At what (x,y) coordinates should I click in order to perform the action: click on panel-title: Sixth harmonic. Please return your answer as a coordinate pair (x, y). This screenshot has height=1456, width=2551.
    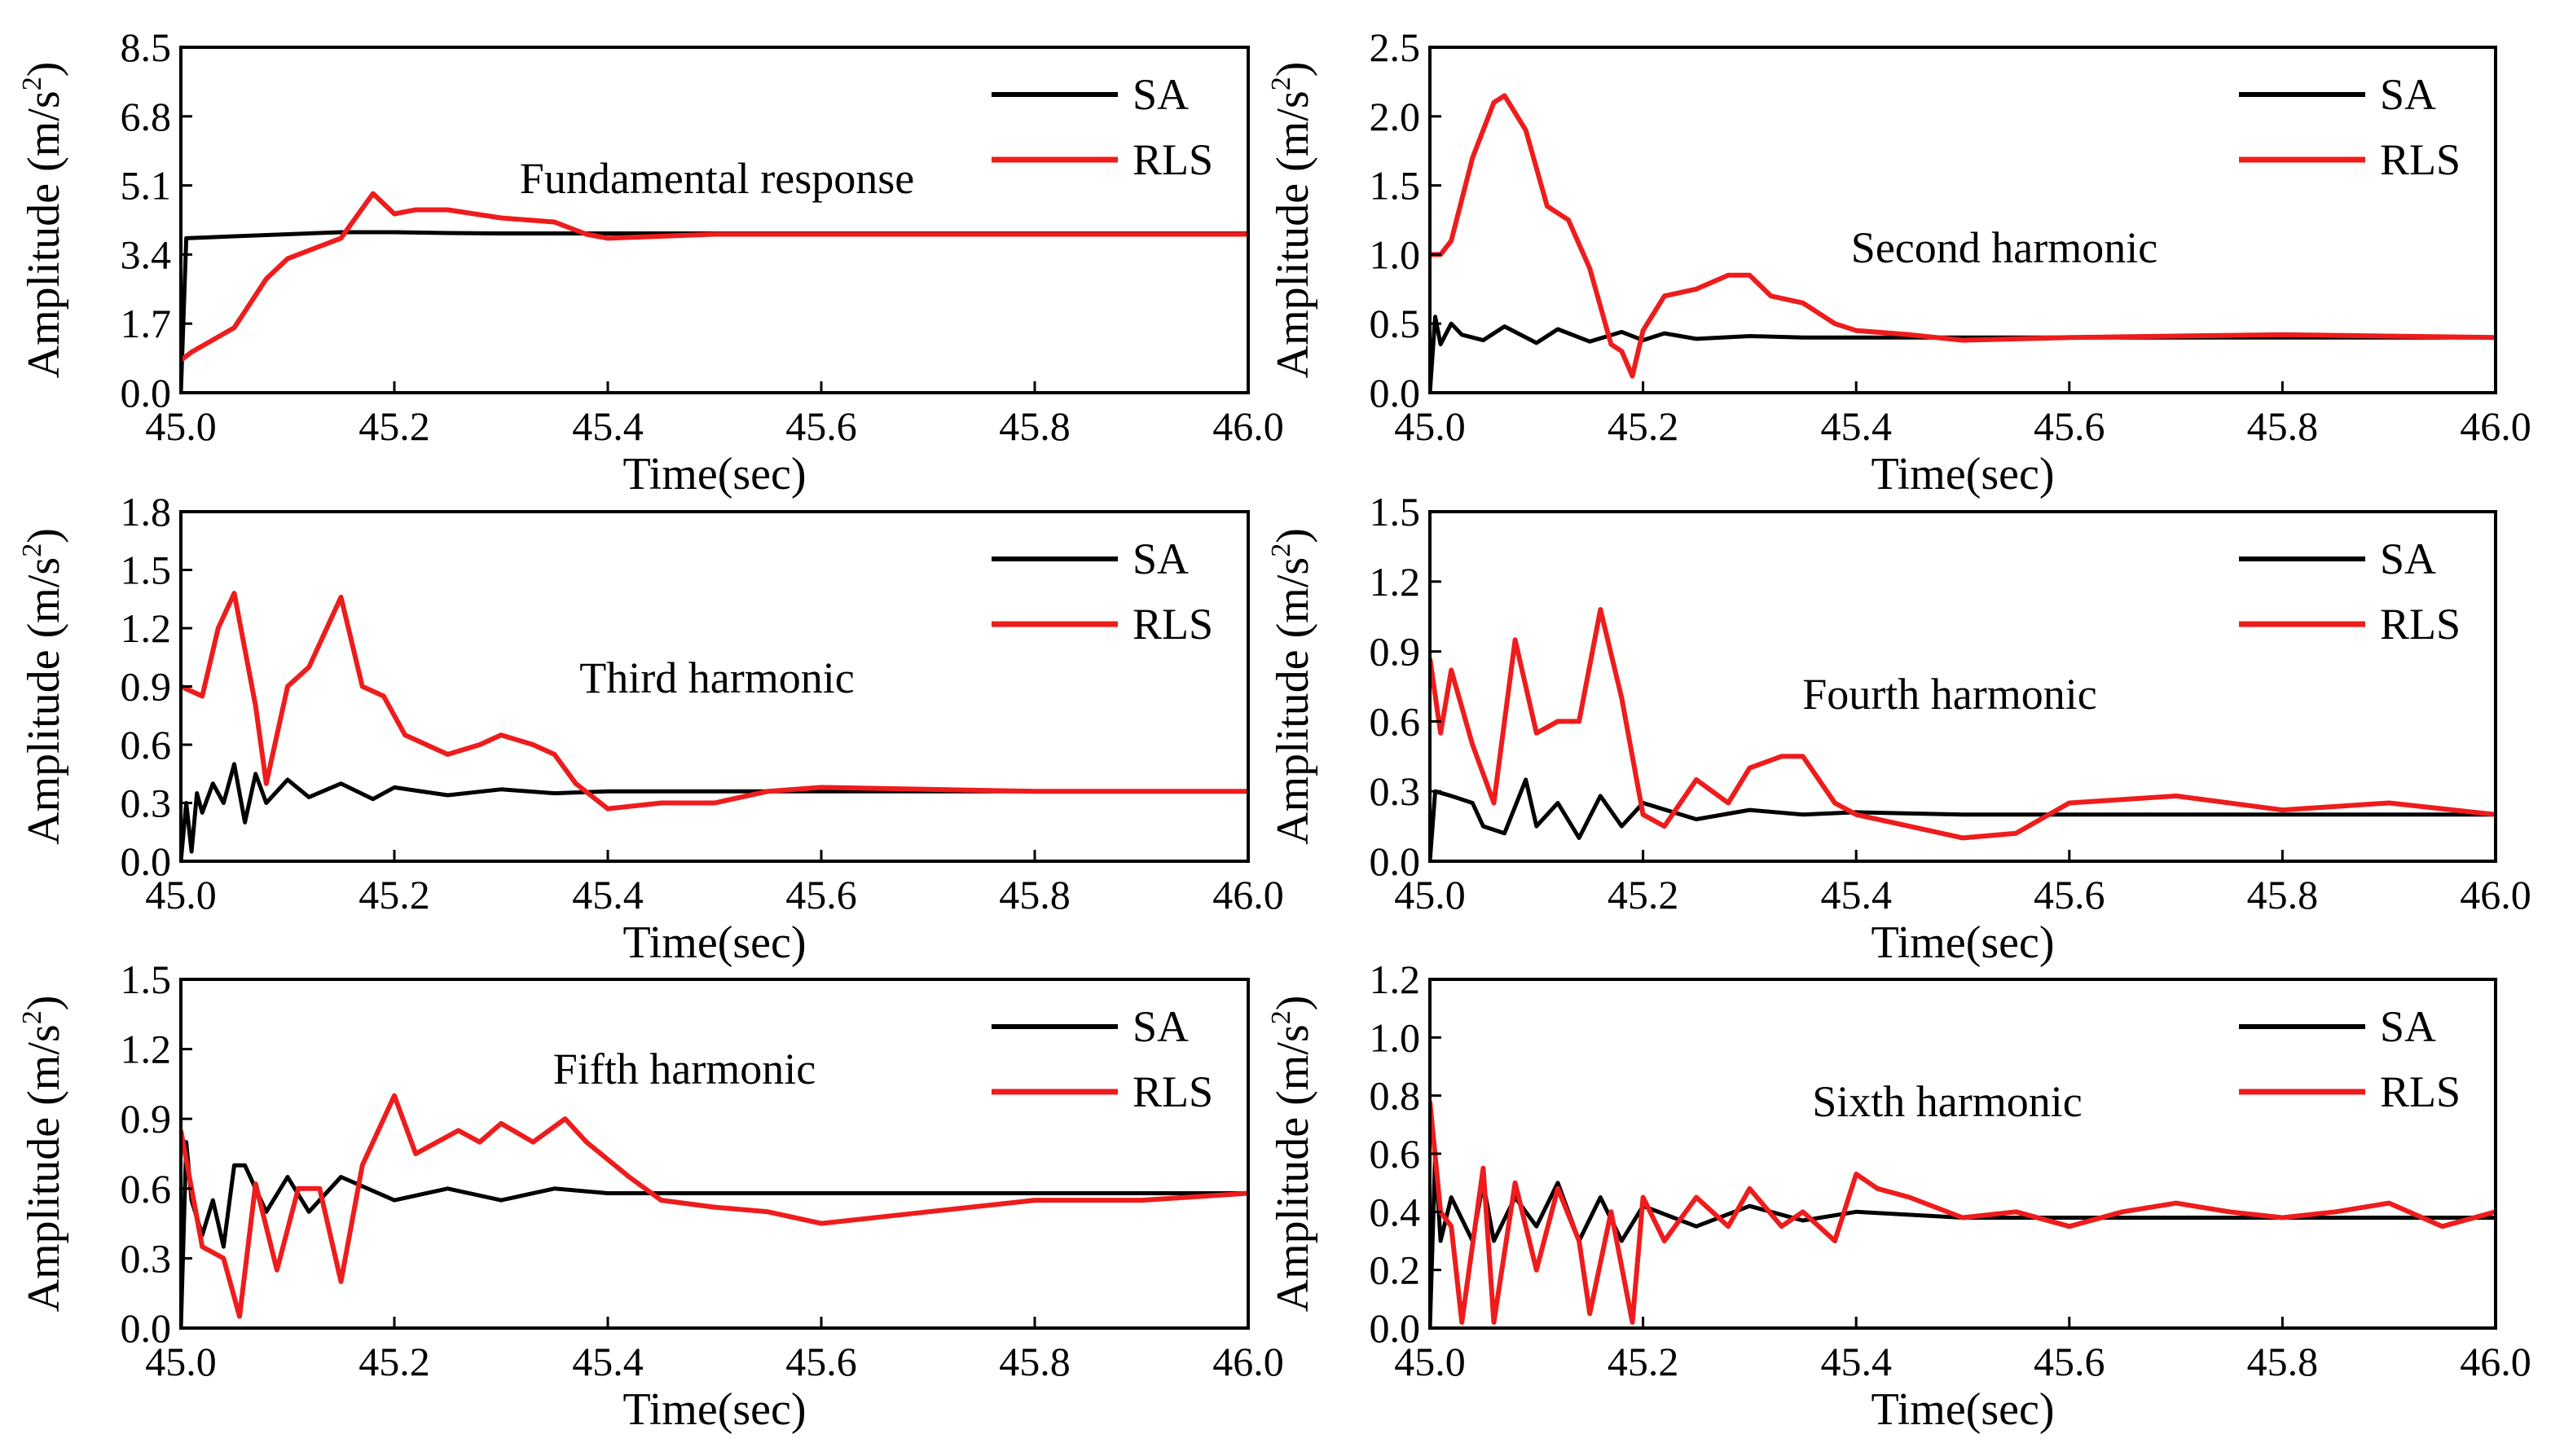
    Looking at the image, I should click on (1947, 1102).